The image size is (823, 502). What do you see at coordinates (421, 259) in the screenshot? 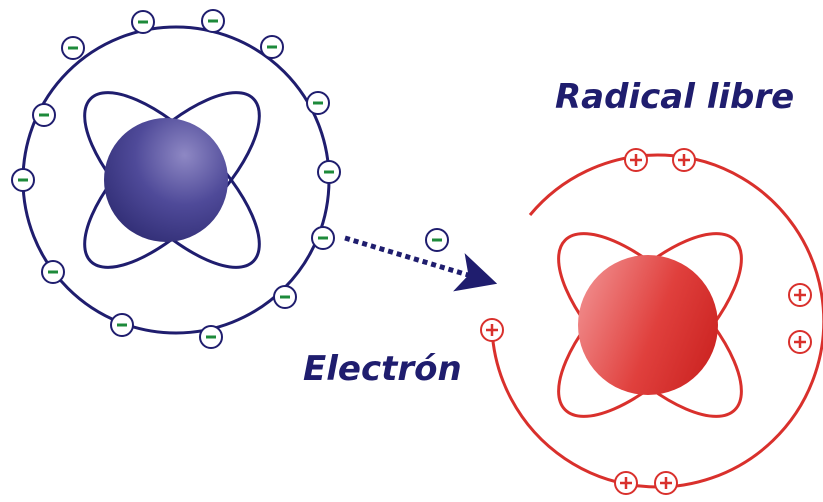
I see `transfer-arrow` at bounding box center [421, 259].